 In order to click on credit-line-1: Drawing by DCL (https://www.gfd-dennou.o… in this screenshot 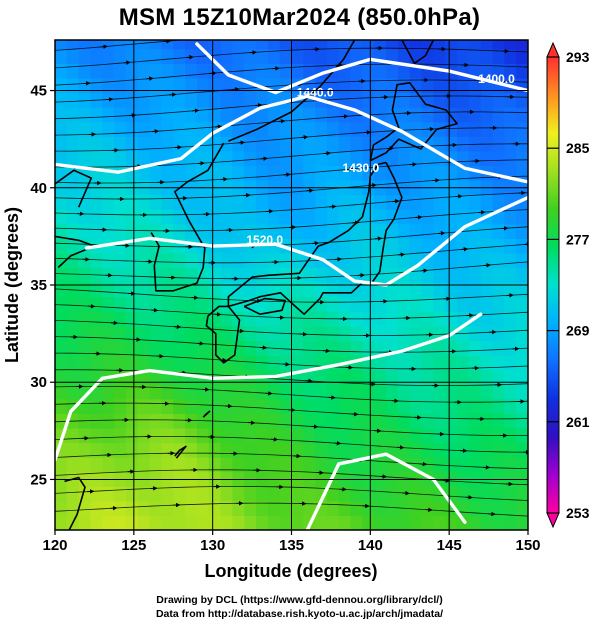, I will do `click(299, 600)`.